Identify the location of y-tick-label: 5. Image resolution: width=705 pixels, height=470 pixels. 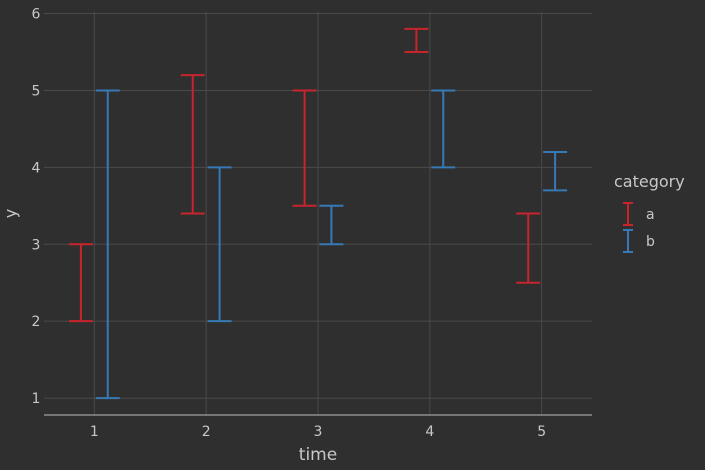
(36, 91).